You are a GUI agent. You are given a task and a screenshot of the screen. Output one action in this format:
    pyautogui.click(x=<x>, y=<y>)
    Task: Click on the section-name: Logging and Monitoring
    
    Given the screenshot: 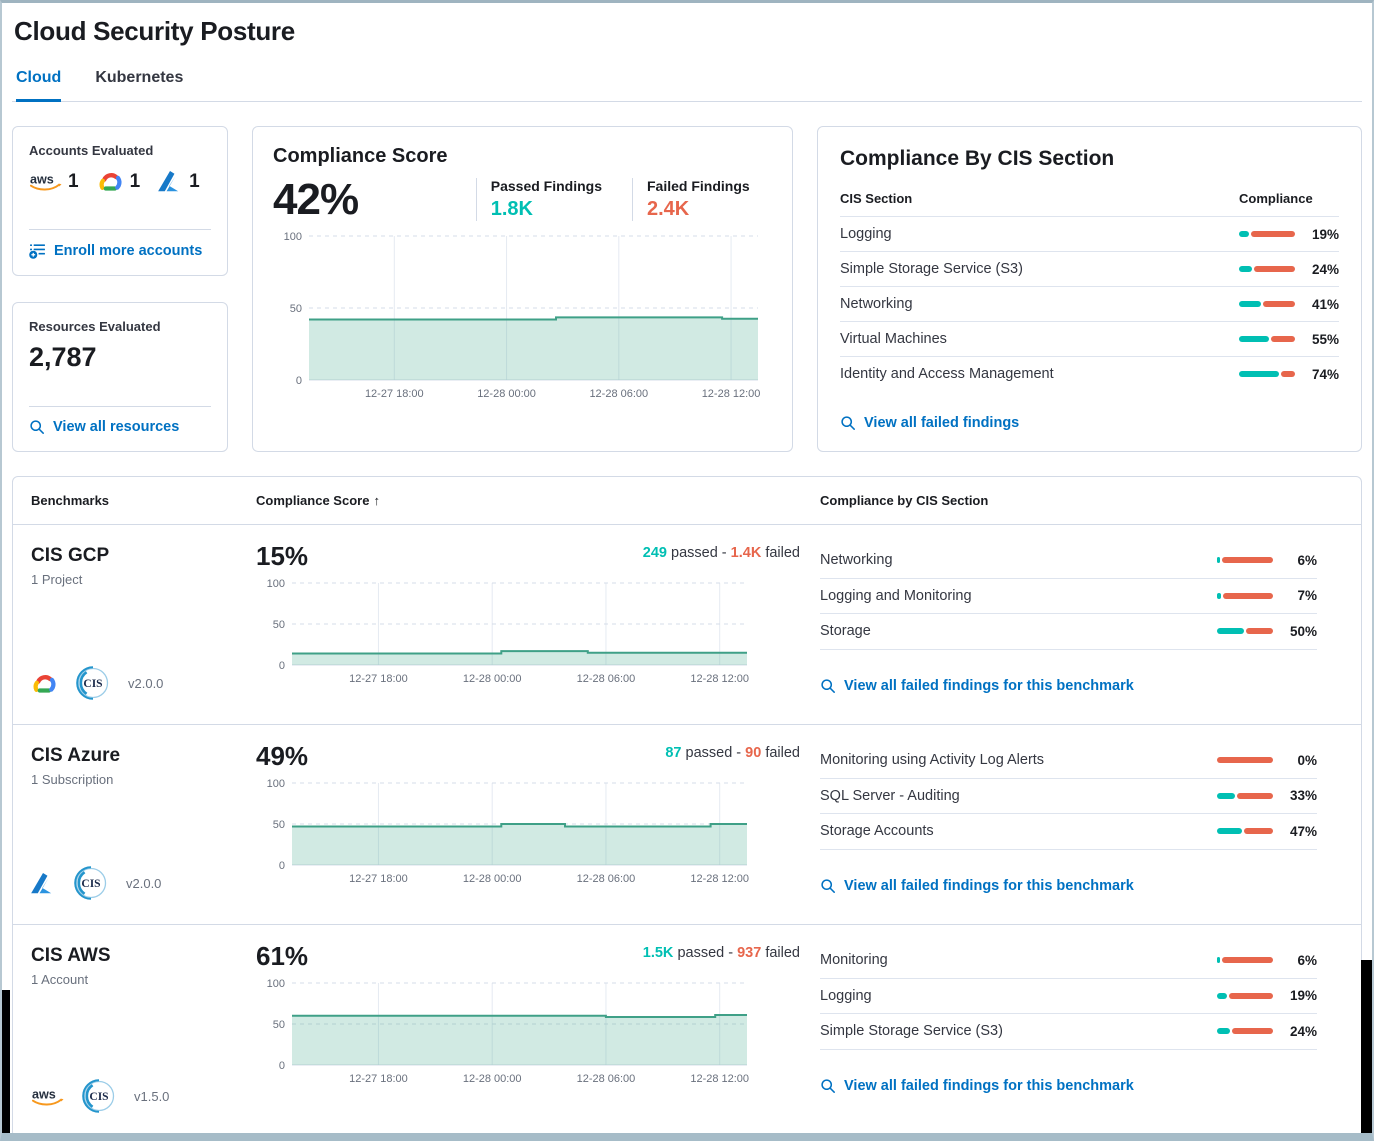 What is the action you would take?
    pyautogui.click(x=896, y=595)
    